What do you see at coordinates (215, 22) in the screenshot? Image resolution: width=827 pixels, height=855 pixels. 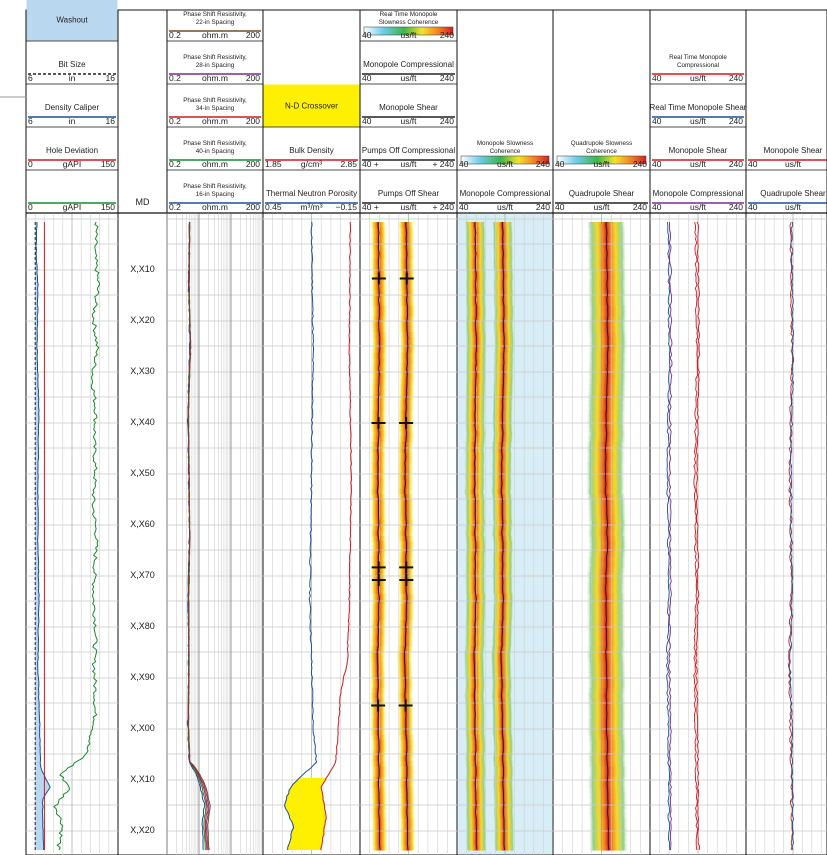 I see `header-title: 22-in Spacing` at bounding box center [215, 22].